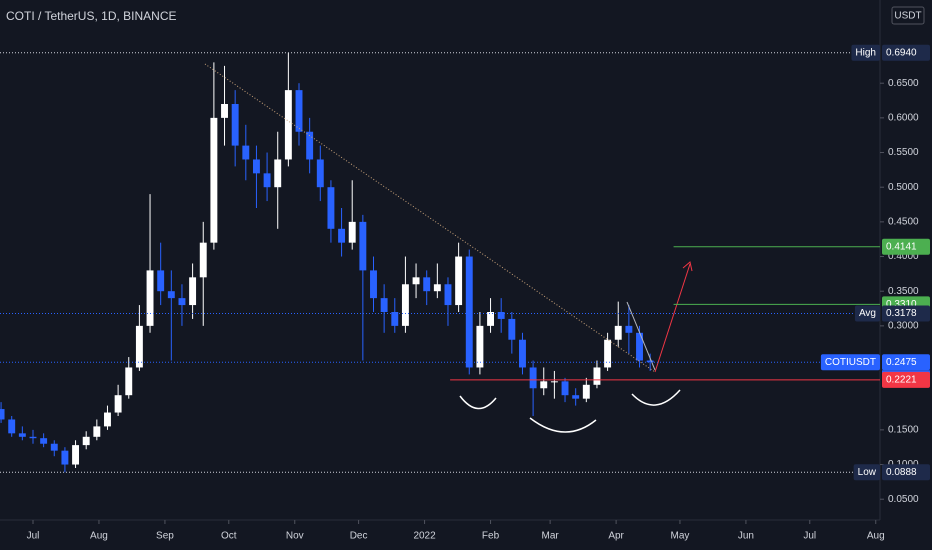 This screenshot has width=932, height=550. Describe the element at coordinates (687, 266) in the screenshot. I see `arrow-head` at that location.